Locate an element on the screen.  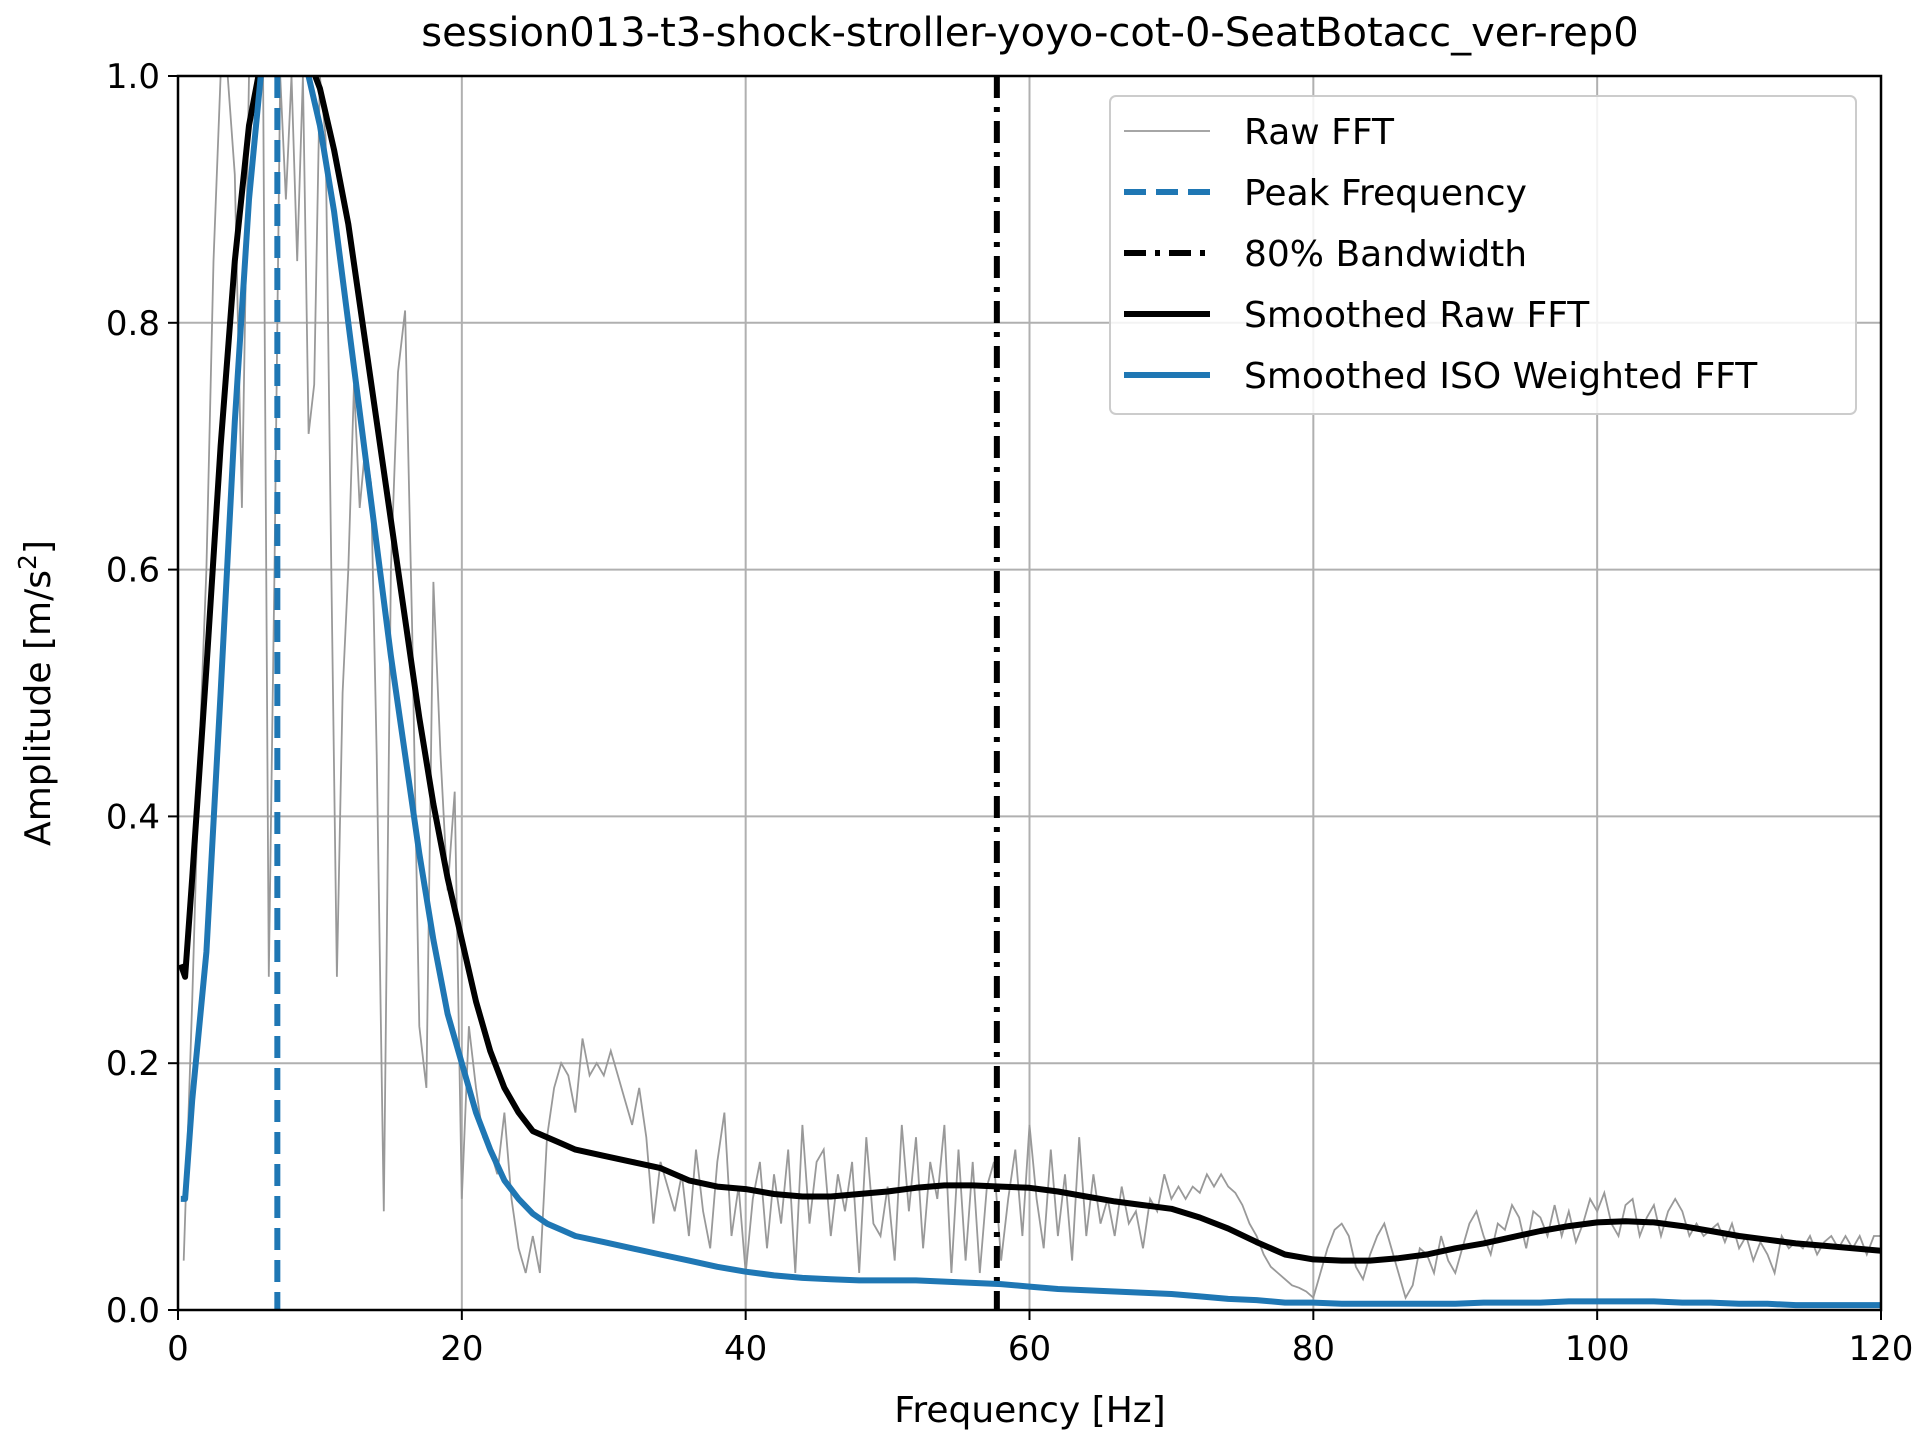
legend-box is located at coordinates (1483, 255).